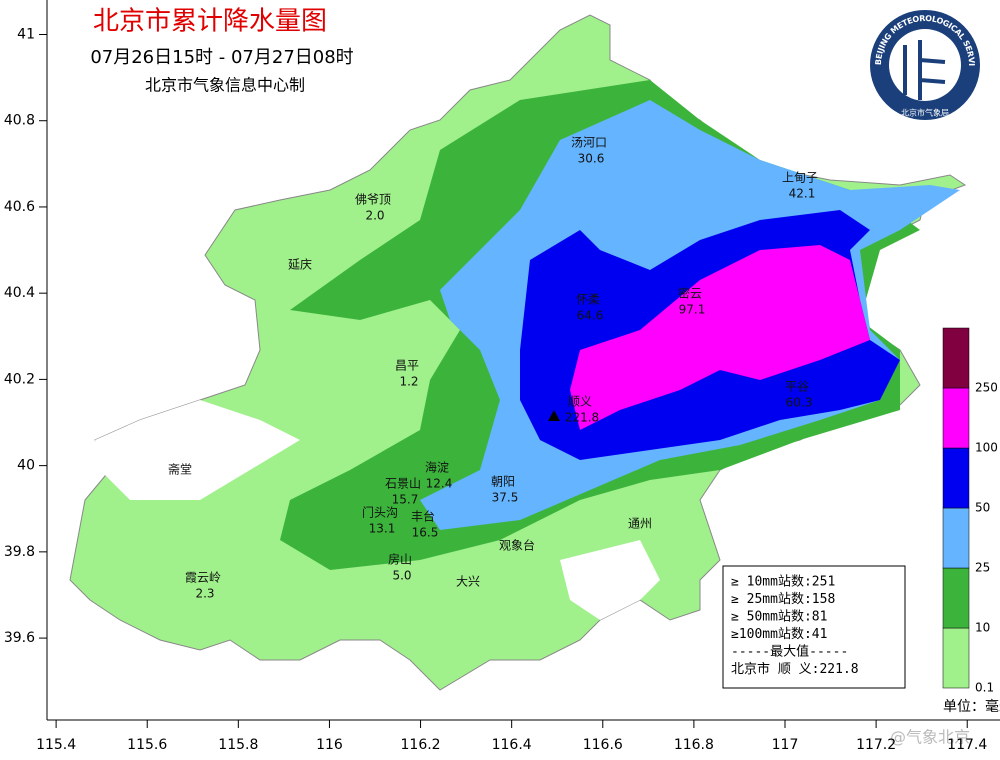  What do you see at coordinates (19, 552) in the screenshot?
I see `y-tick-label: 39.8` at bounding box center [19, 552].